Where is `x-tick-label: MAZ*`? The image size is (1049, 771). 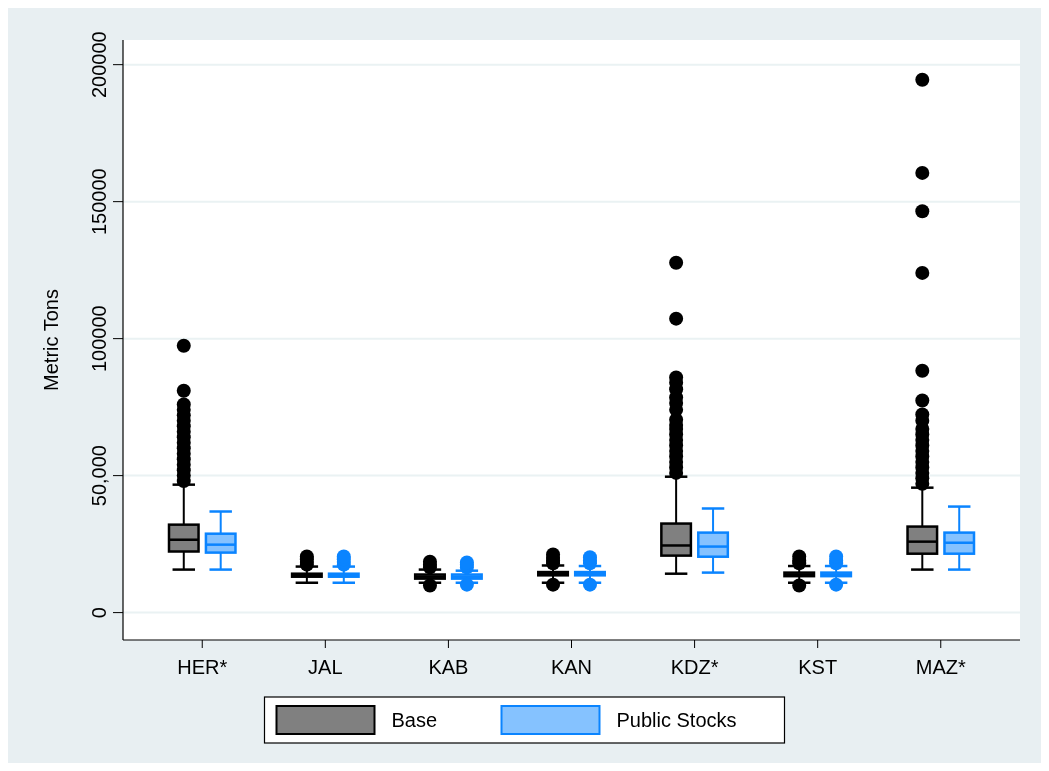
x-tick-label: MAZ* is located at coordinates (940, 667).